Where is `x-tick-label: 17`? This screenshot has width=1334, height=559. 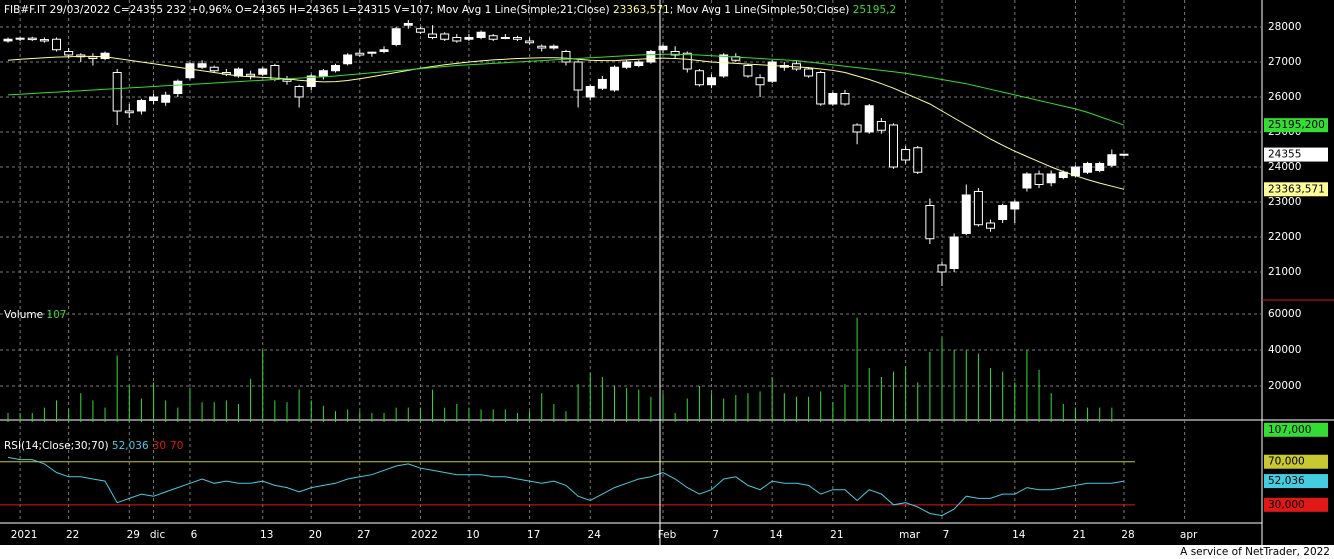
x-tick-label: 17 is located at coordinates (533, 535).